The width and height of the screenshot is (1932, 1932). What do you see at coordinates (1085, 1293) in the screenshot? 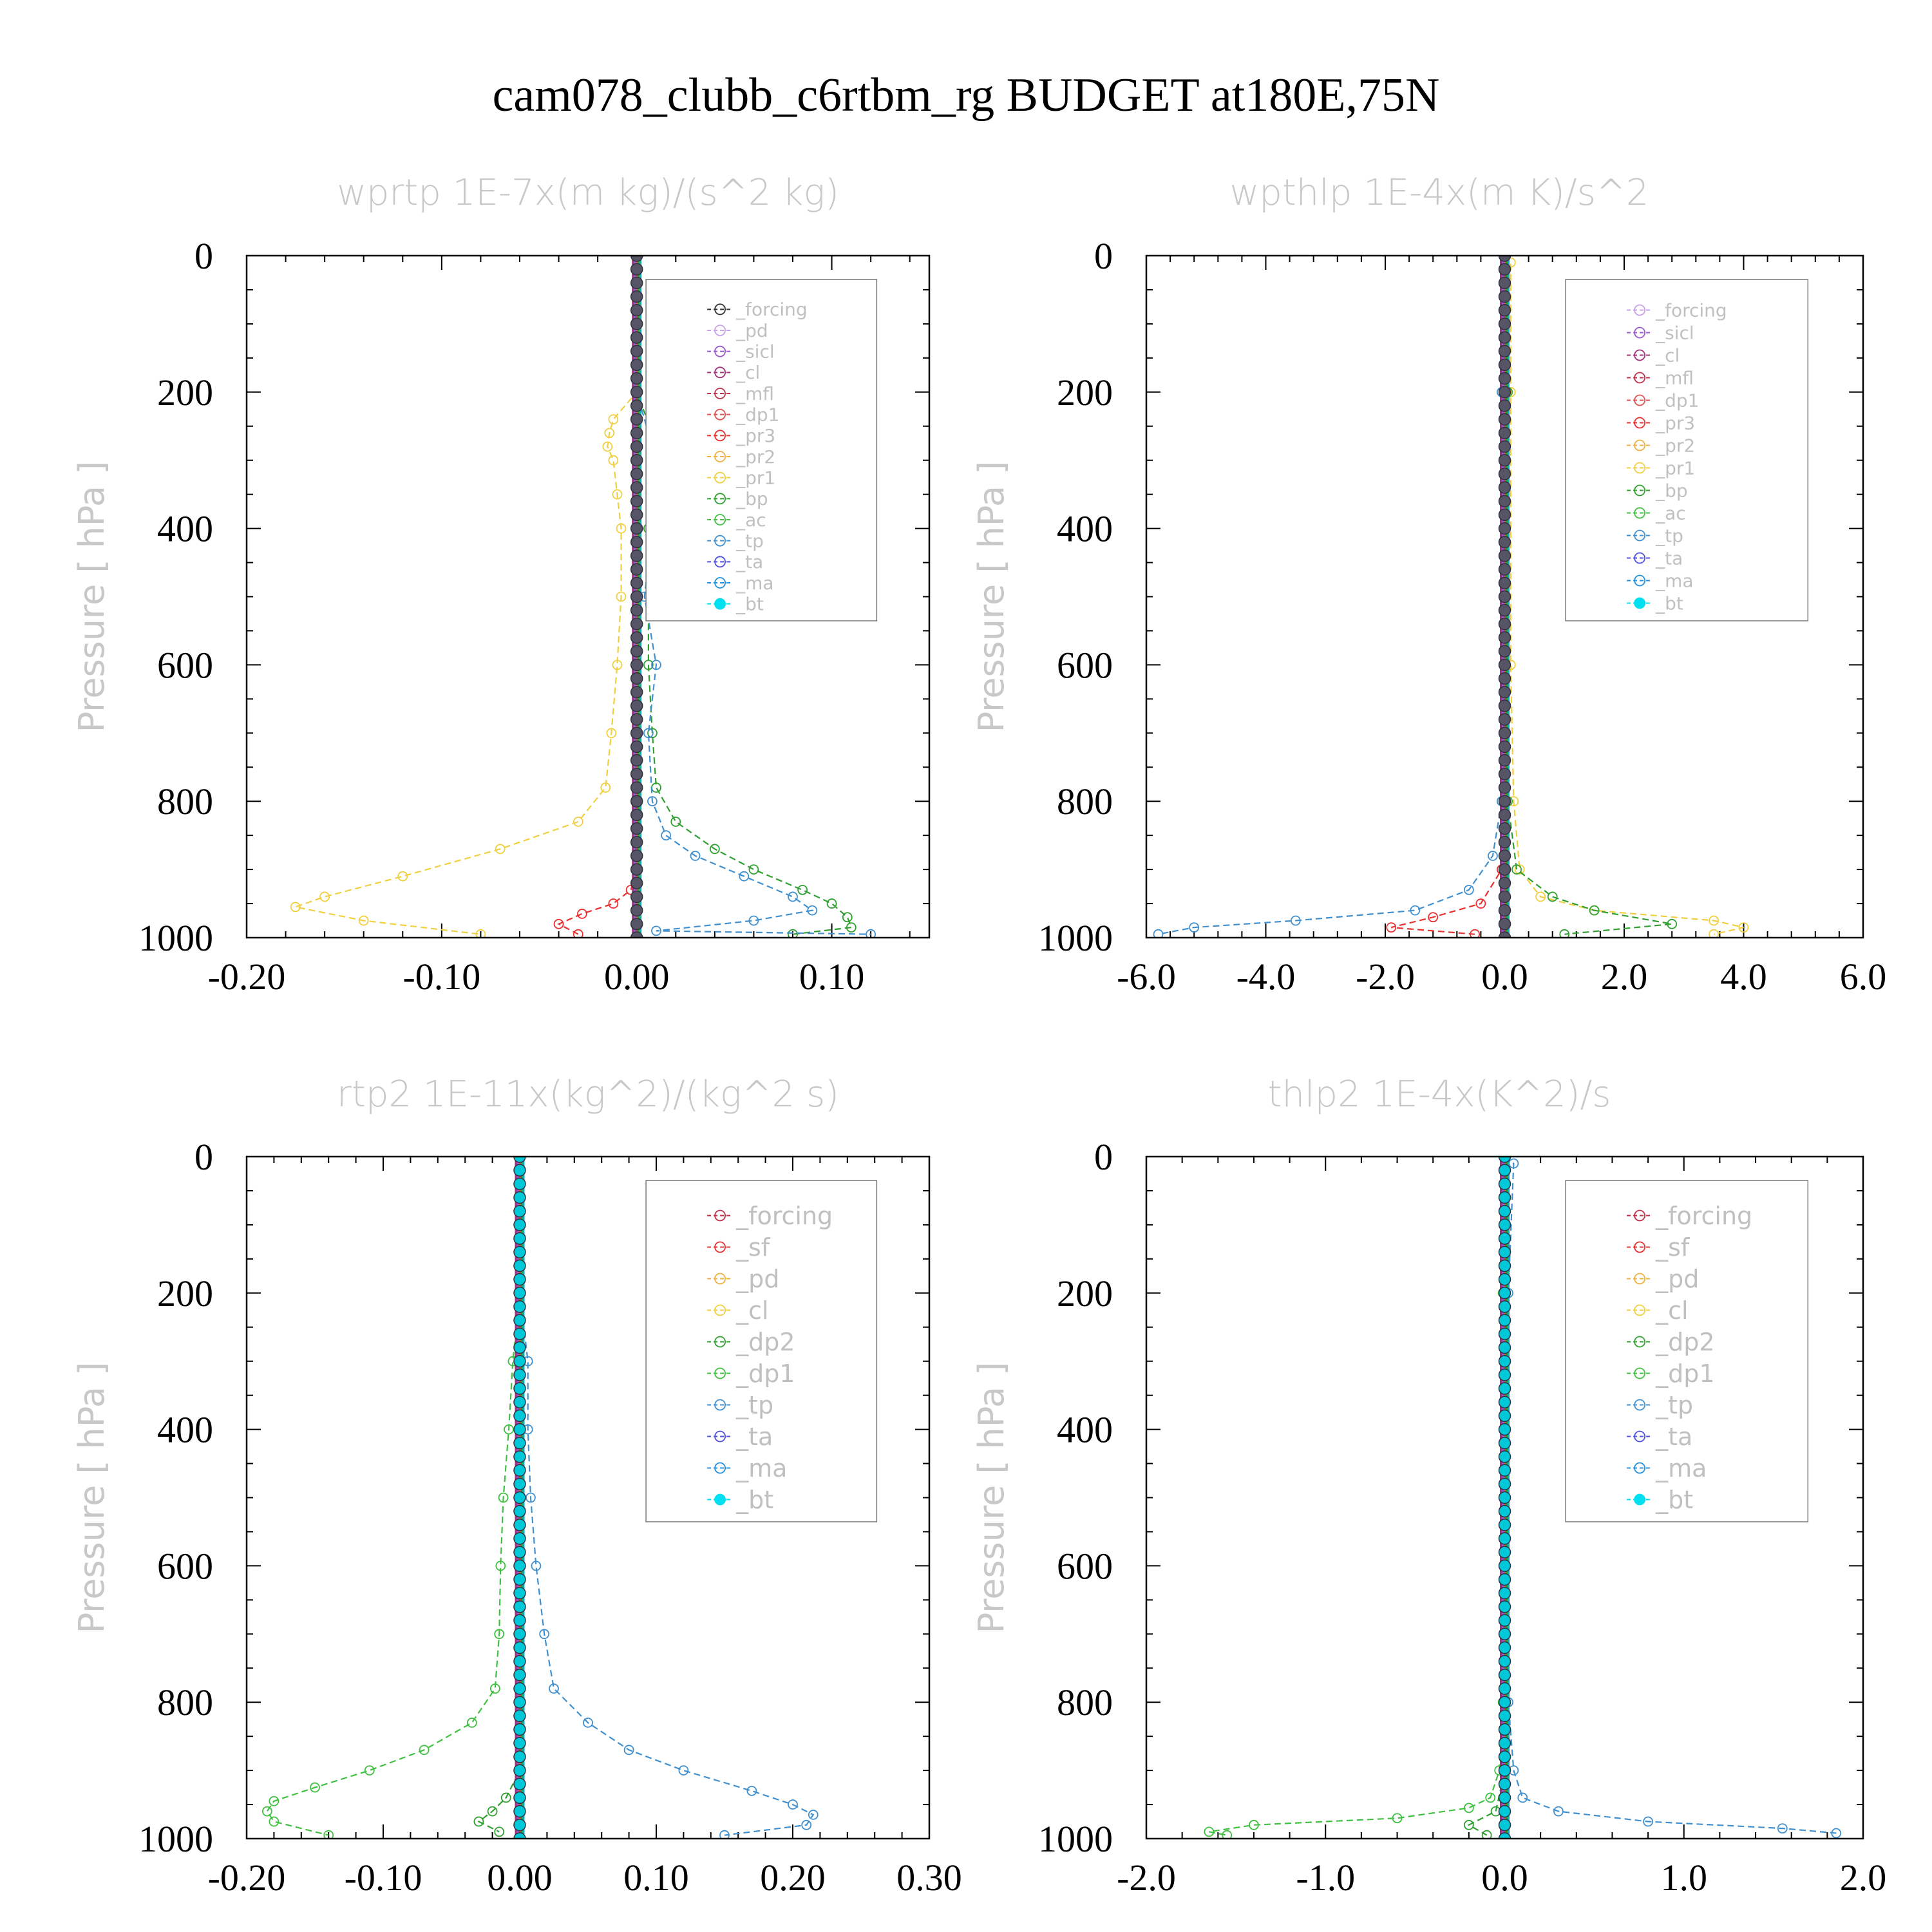
I see `y-tick-label: 200` at bounding box center [1085, 1293].